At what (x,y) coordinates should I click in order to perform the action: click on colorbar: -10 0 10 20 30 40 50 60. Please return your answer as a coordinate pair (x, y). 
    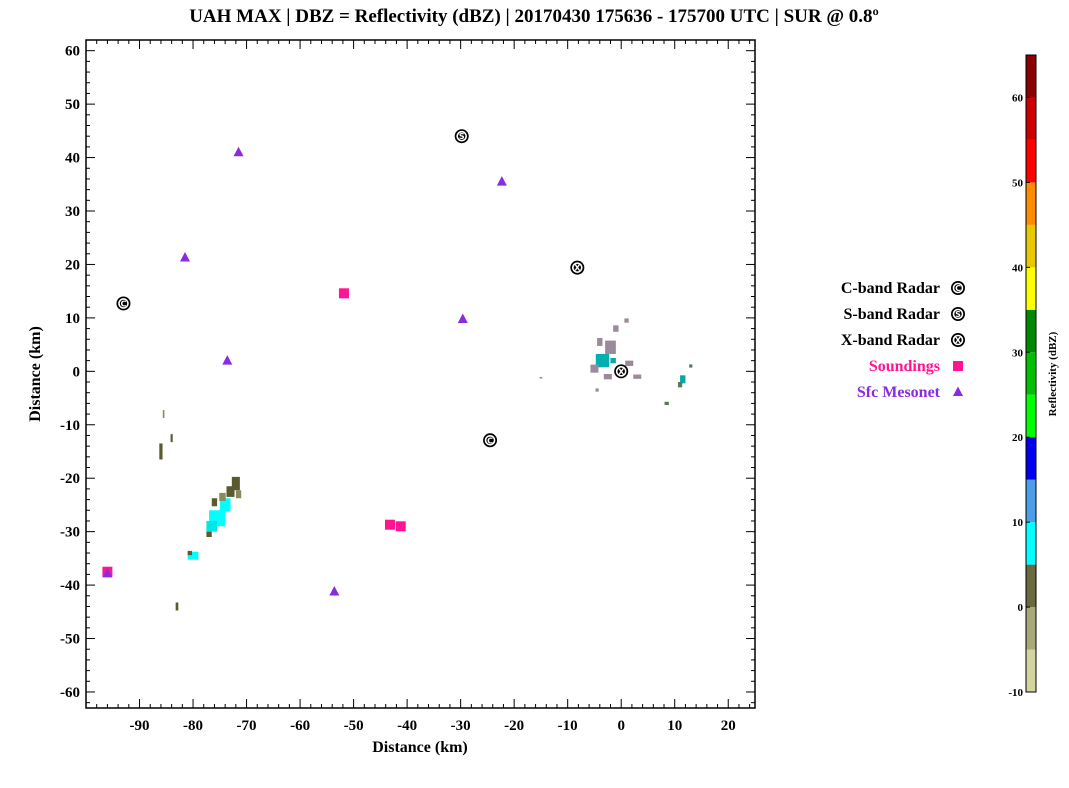
    Looking at the image, I should click on (1022, 376).